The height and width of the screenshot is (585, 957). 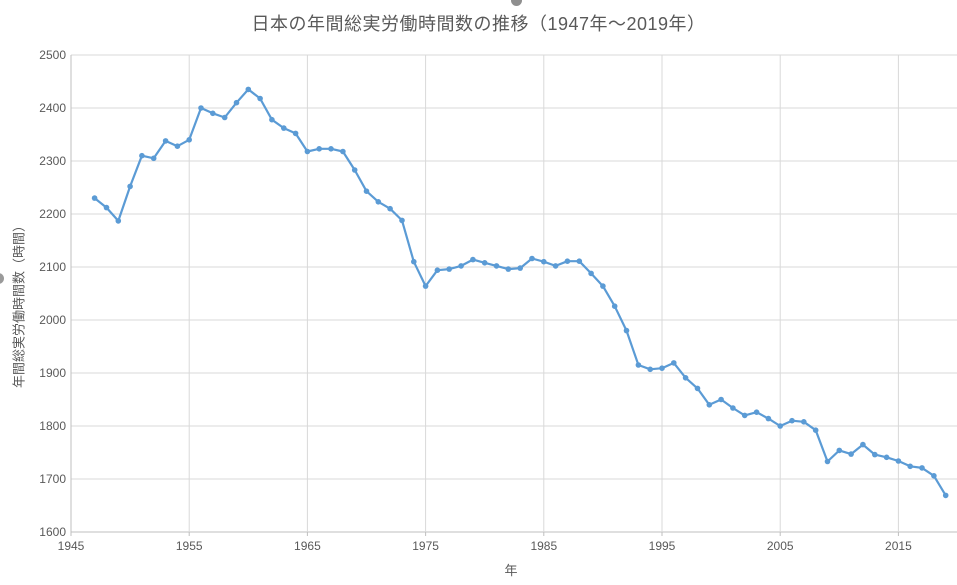 I want to click on x-tick-label: 1945, so click(x=71, y=546).